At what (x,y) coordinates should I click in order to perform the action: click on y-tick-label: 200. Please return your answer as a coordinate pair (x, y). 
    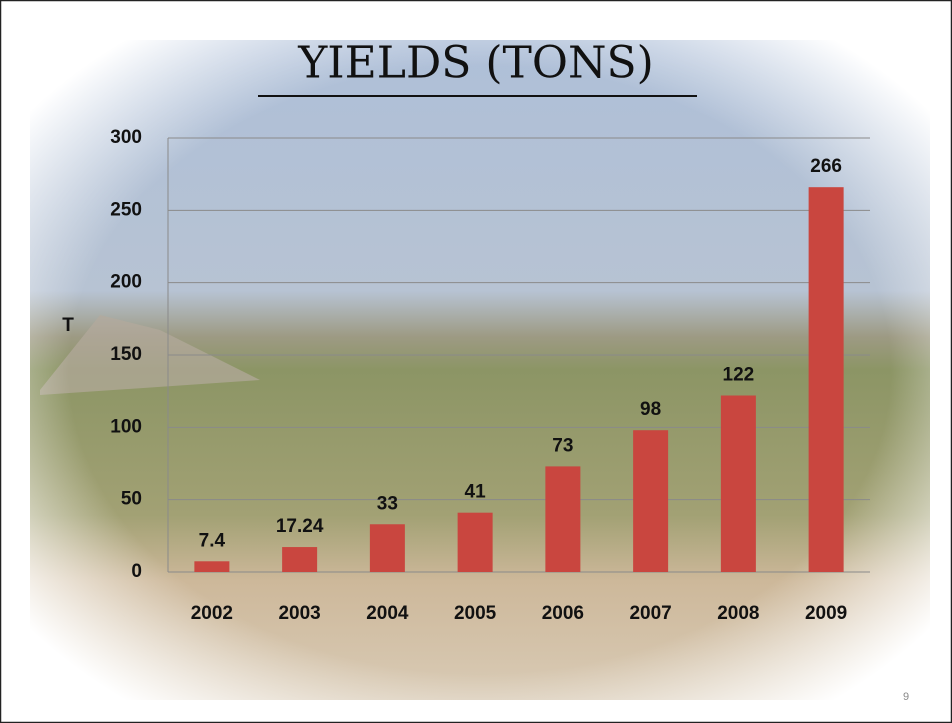
    Looking at the image, I should click on (126, 282).